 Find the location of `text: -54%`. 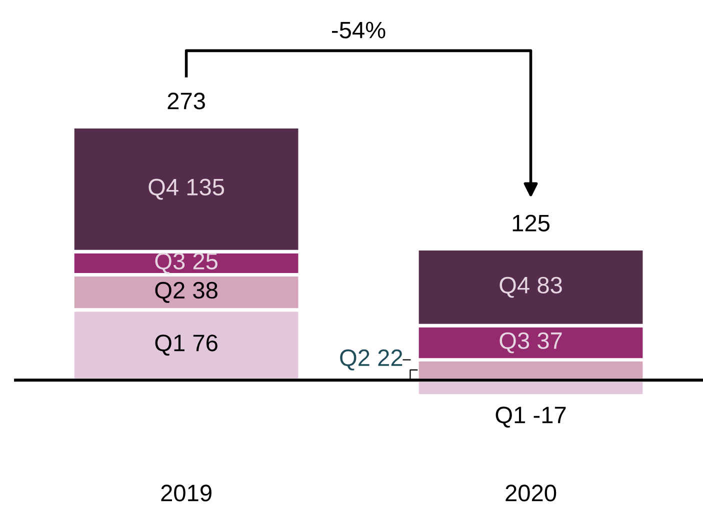

text: -54% is located at coordinates (359, 30).